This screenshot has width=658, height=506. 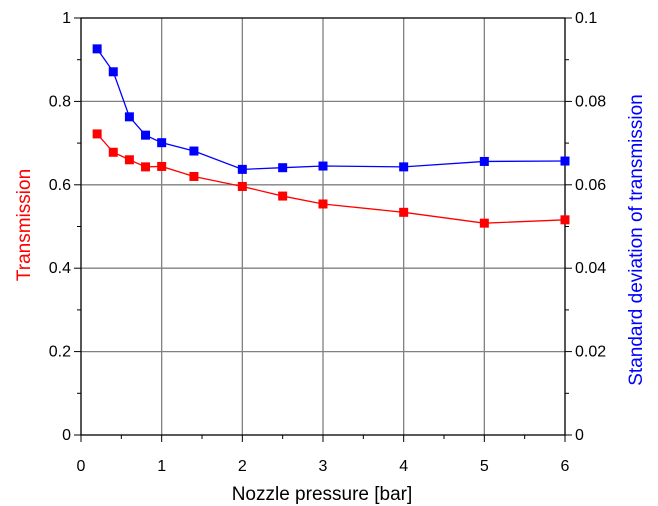 I want to click on y-axis-left-title: Transmission, so click(x=24, y=225).